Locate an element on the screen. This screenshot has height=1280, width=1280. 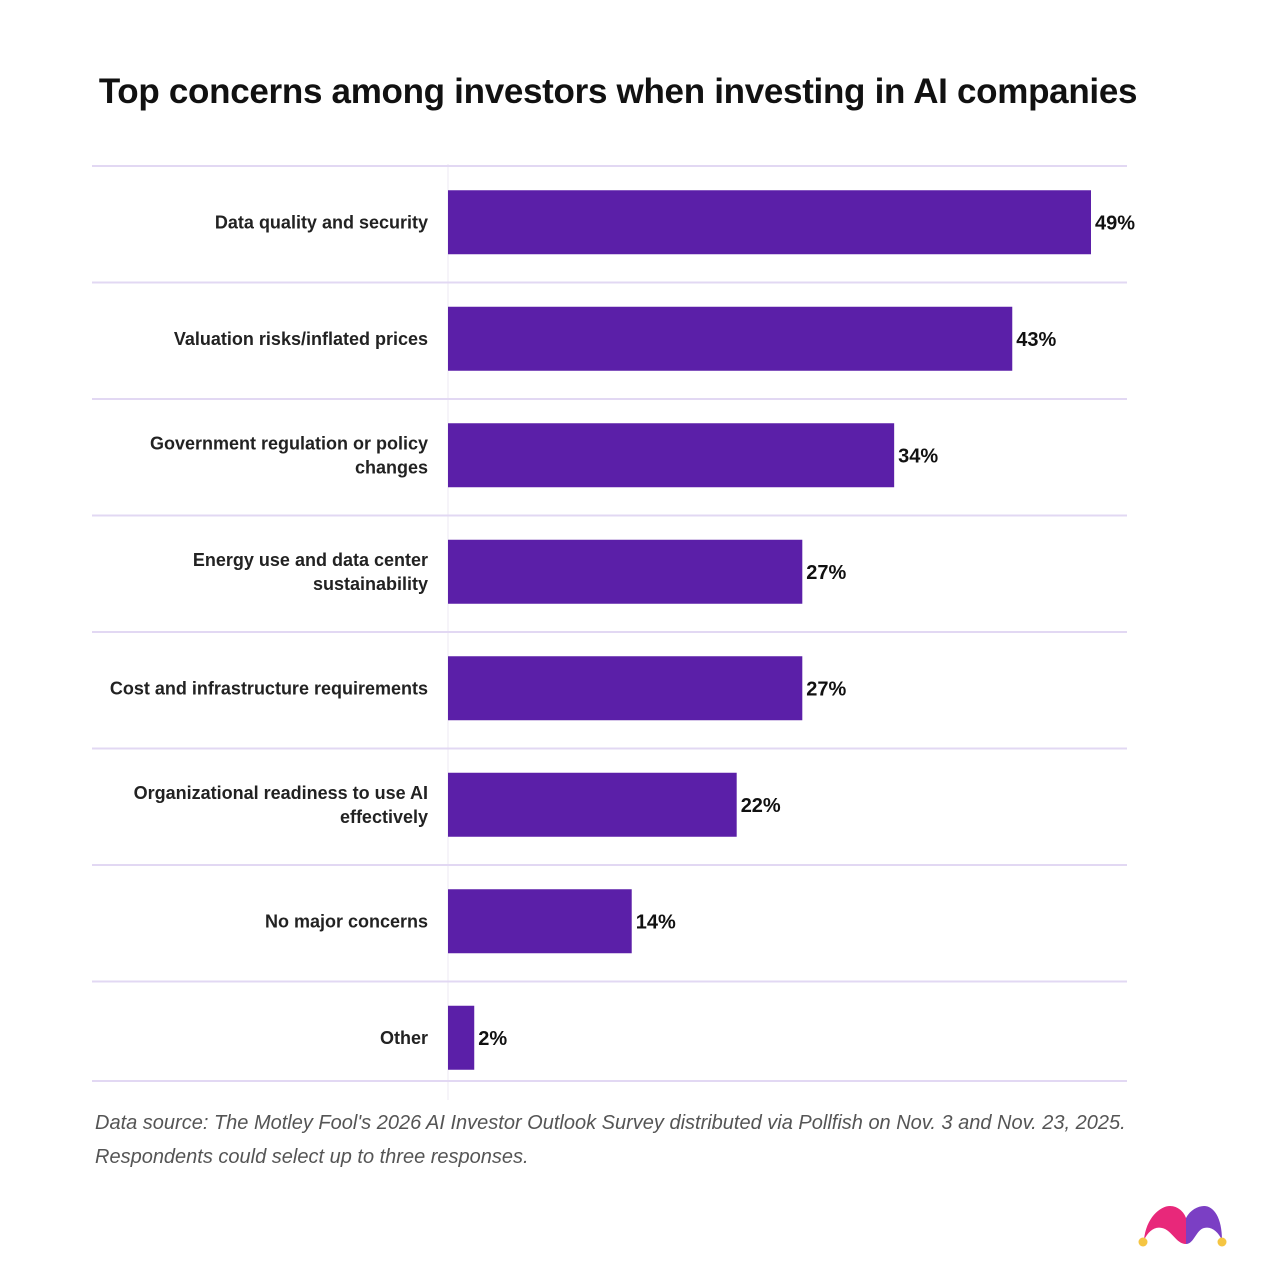
category-label-line: effectively is located at coordinates (384, 817).